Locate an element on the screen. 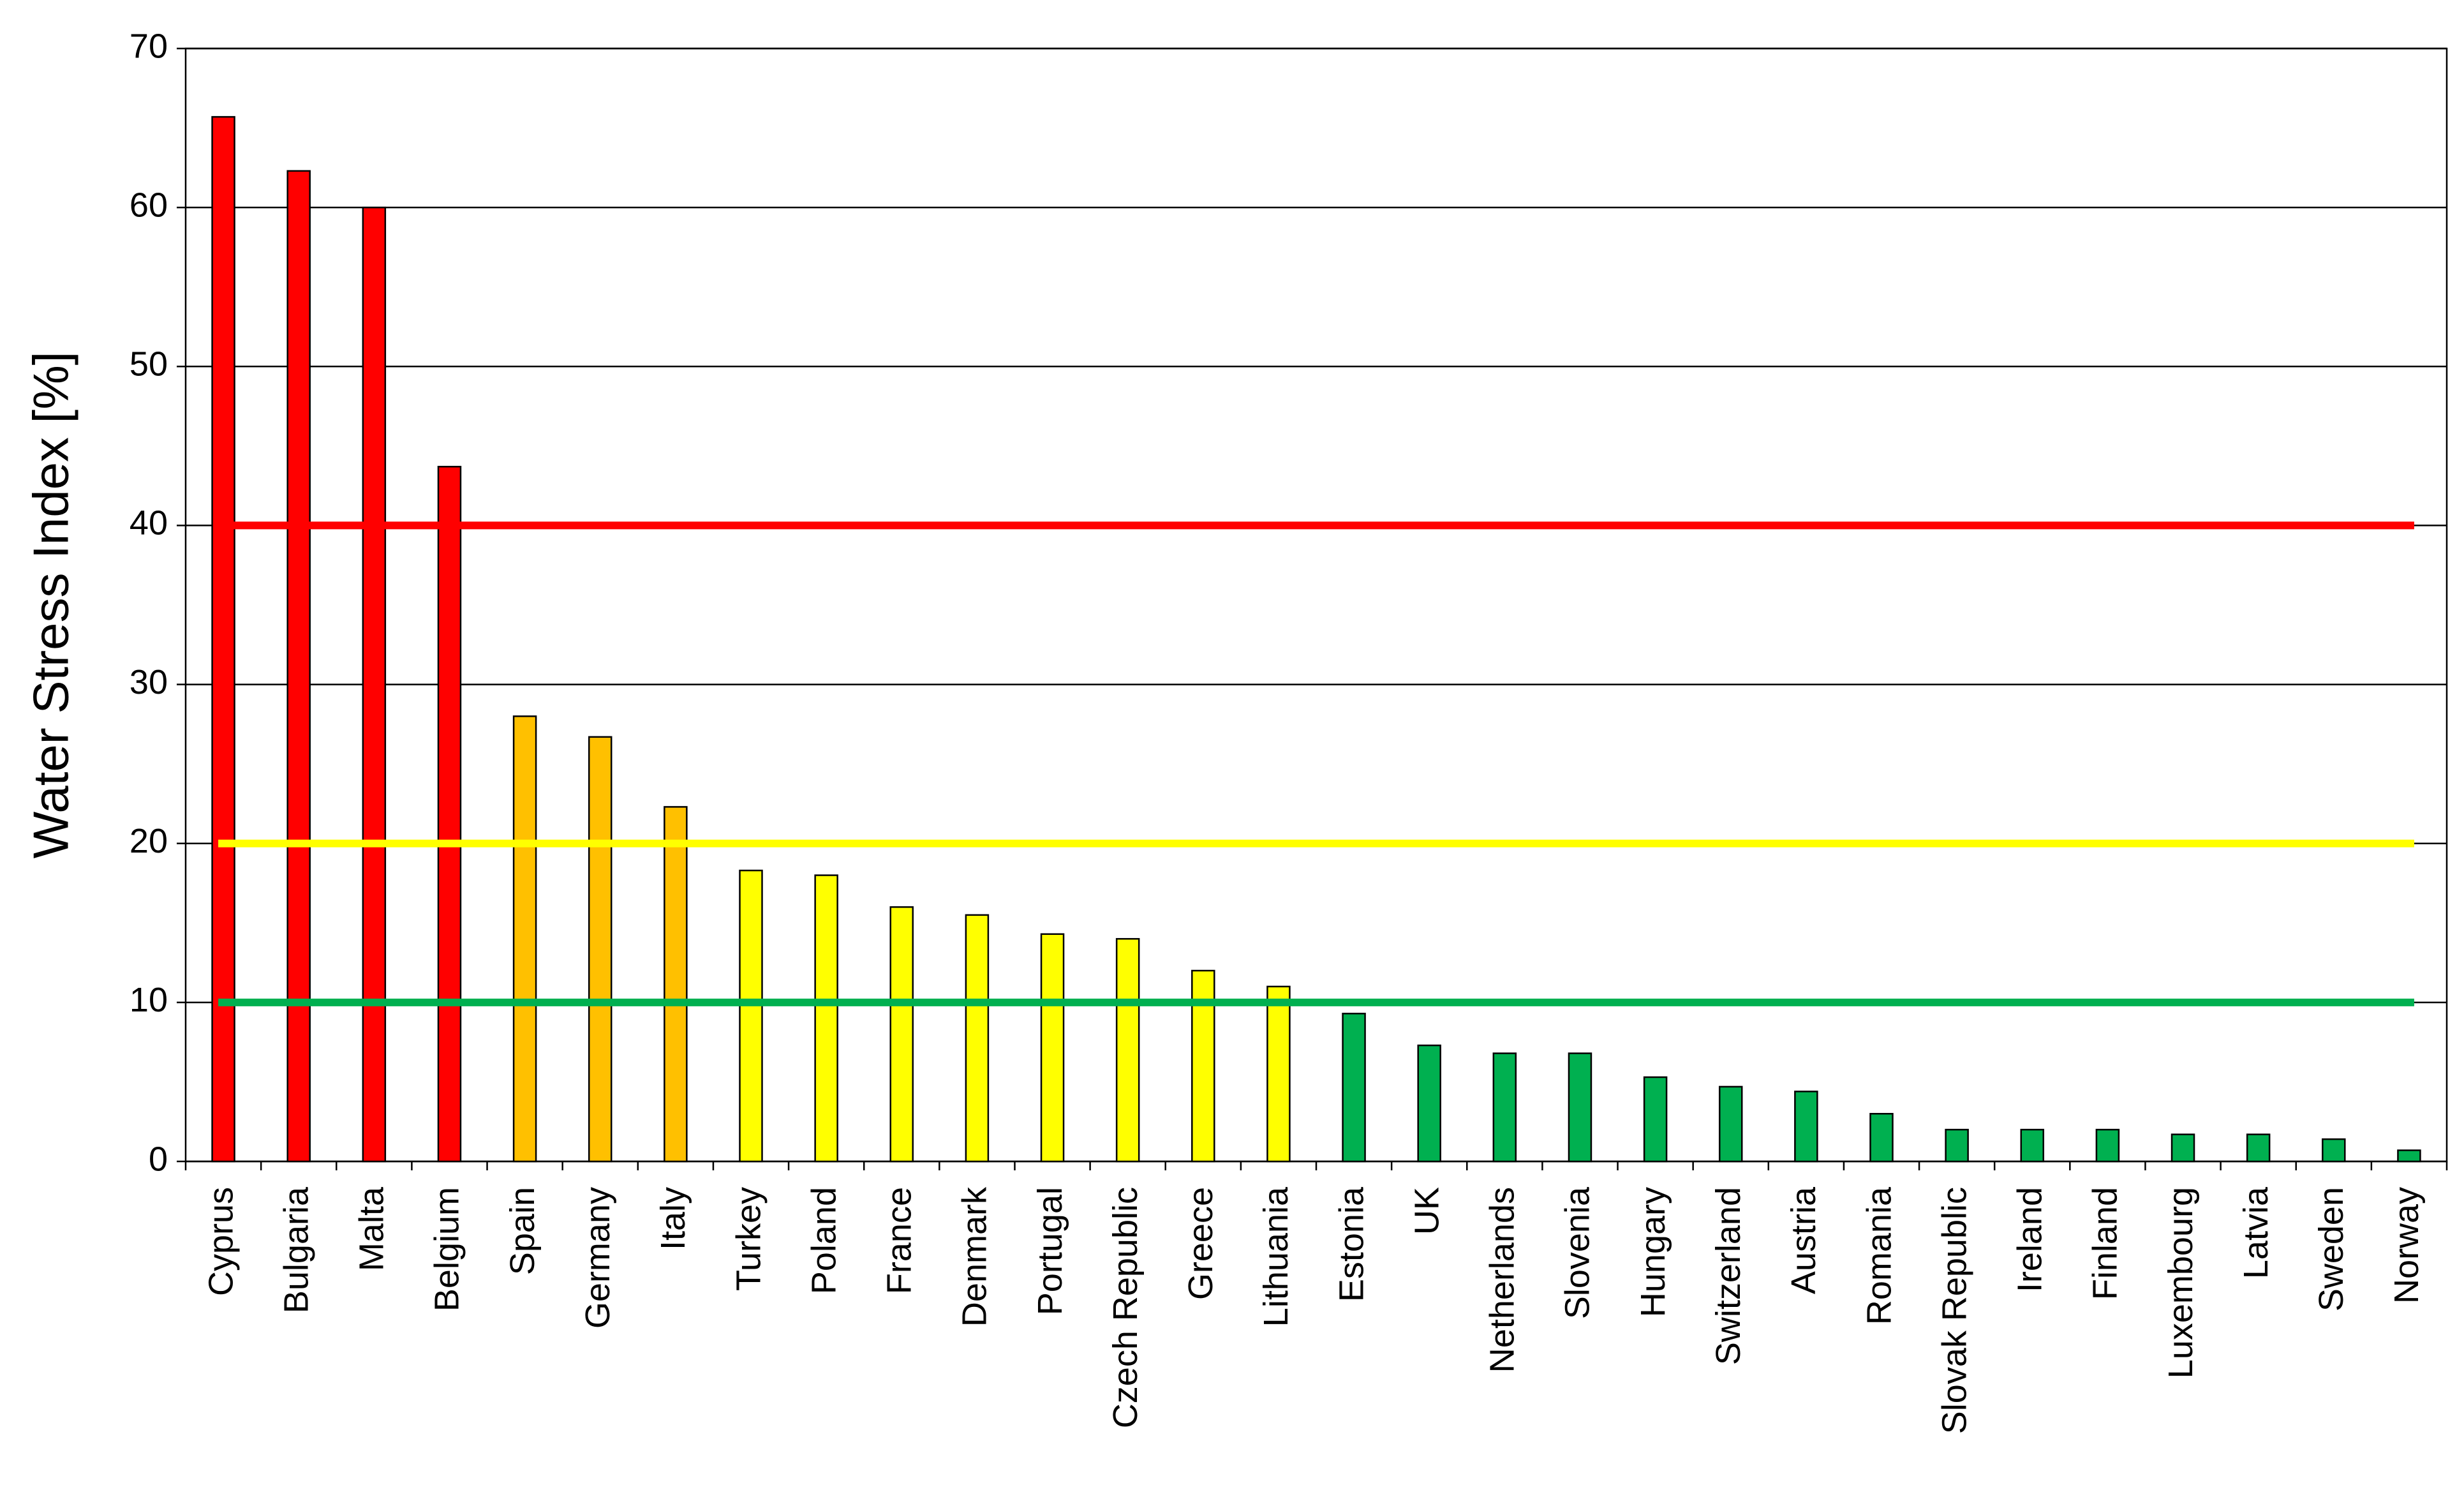 This screenshot has width=2464, height=1499. x-tick-label: Portugal is located at coordinates (1050, 1251).